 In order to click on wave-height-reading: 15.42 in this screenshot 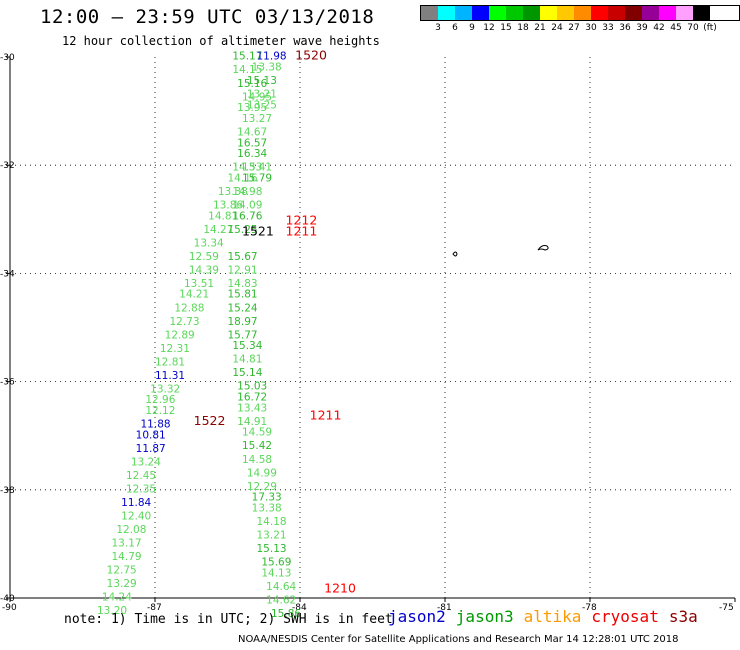, I will do `click(257, 446)`.